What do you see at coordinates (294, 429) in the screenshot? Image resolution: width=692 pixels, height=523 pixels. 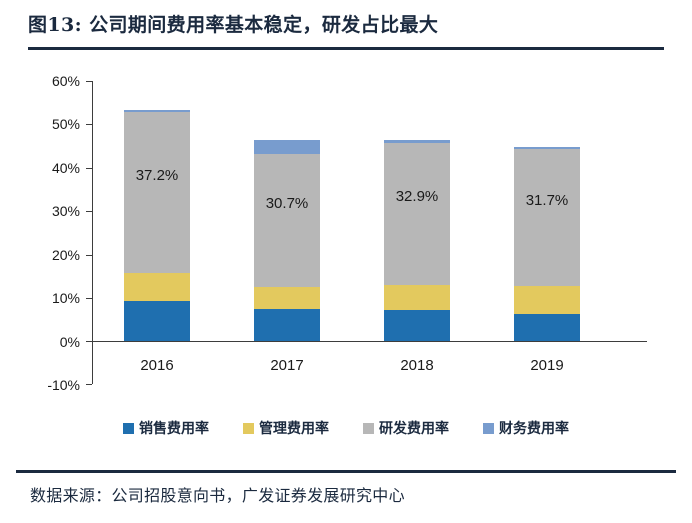 I see `legend-label: 管理费用率` at bounding box center [294, 429].